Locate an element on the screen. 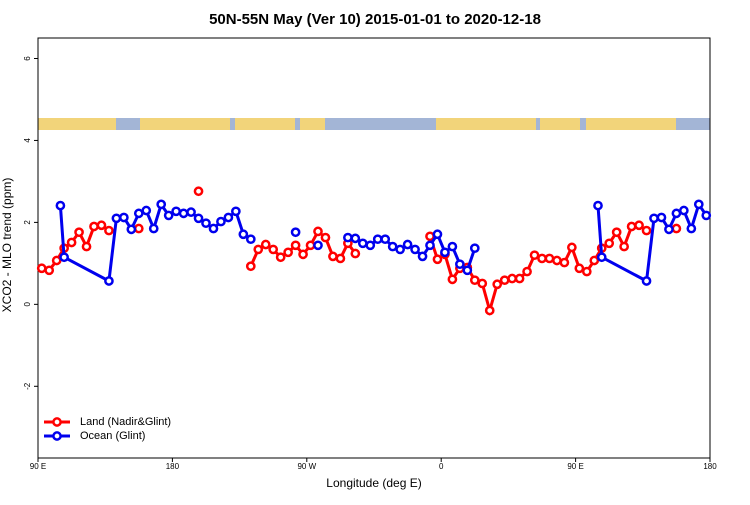 The width and height of the screenshot is (750, 505). map-strip is located at coordinates (374, 124).